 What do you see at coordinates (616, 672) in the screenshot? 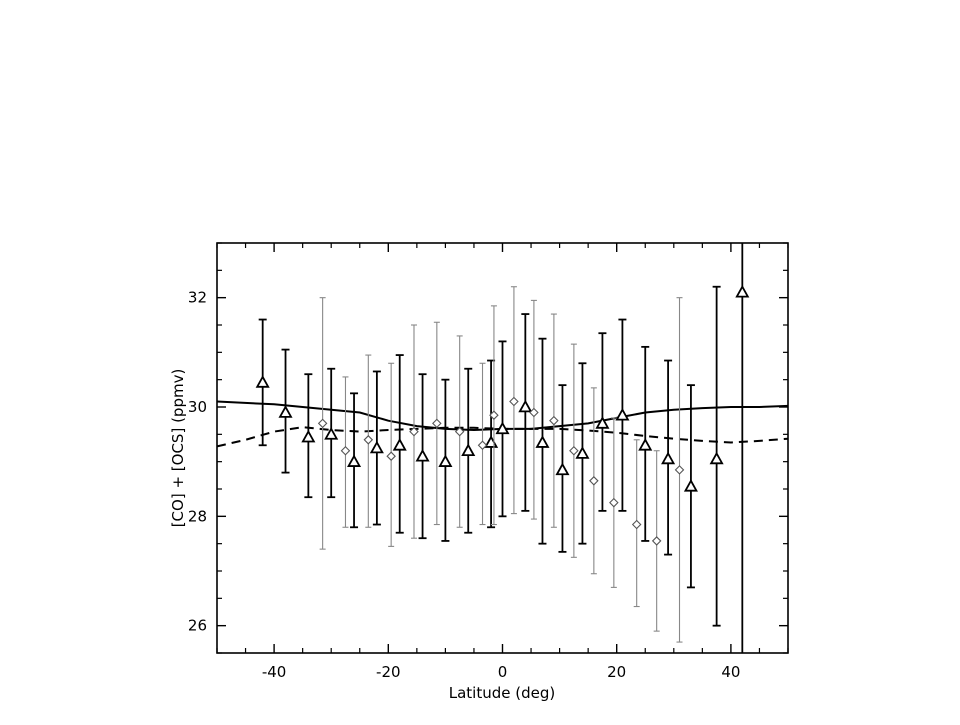
I see `x-tick-label: 20` at bounding box center [616, 672].